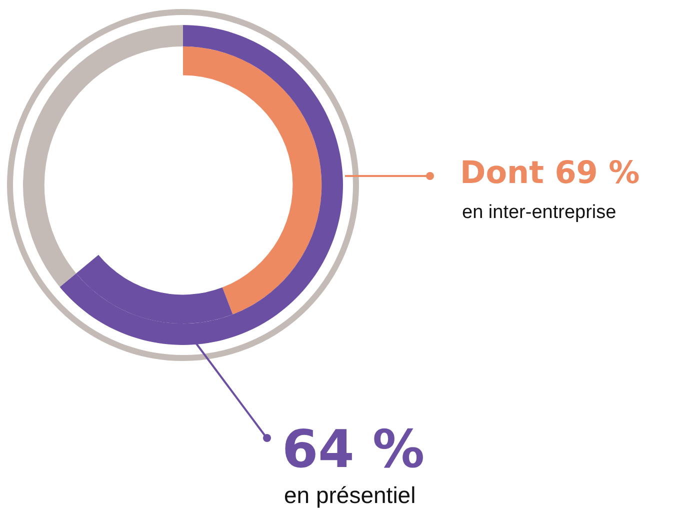 The width and height of the screenshot is (684, 516). What do you see at coordinates (550, 173) in the screenshot?
I see `text: Dont 69 %` at bounding box center [550, 173].